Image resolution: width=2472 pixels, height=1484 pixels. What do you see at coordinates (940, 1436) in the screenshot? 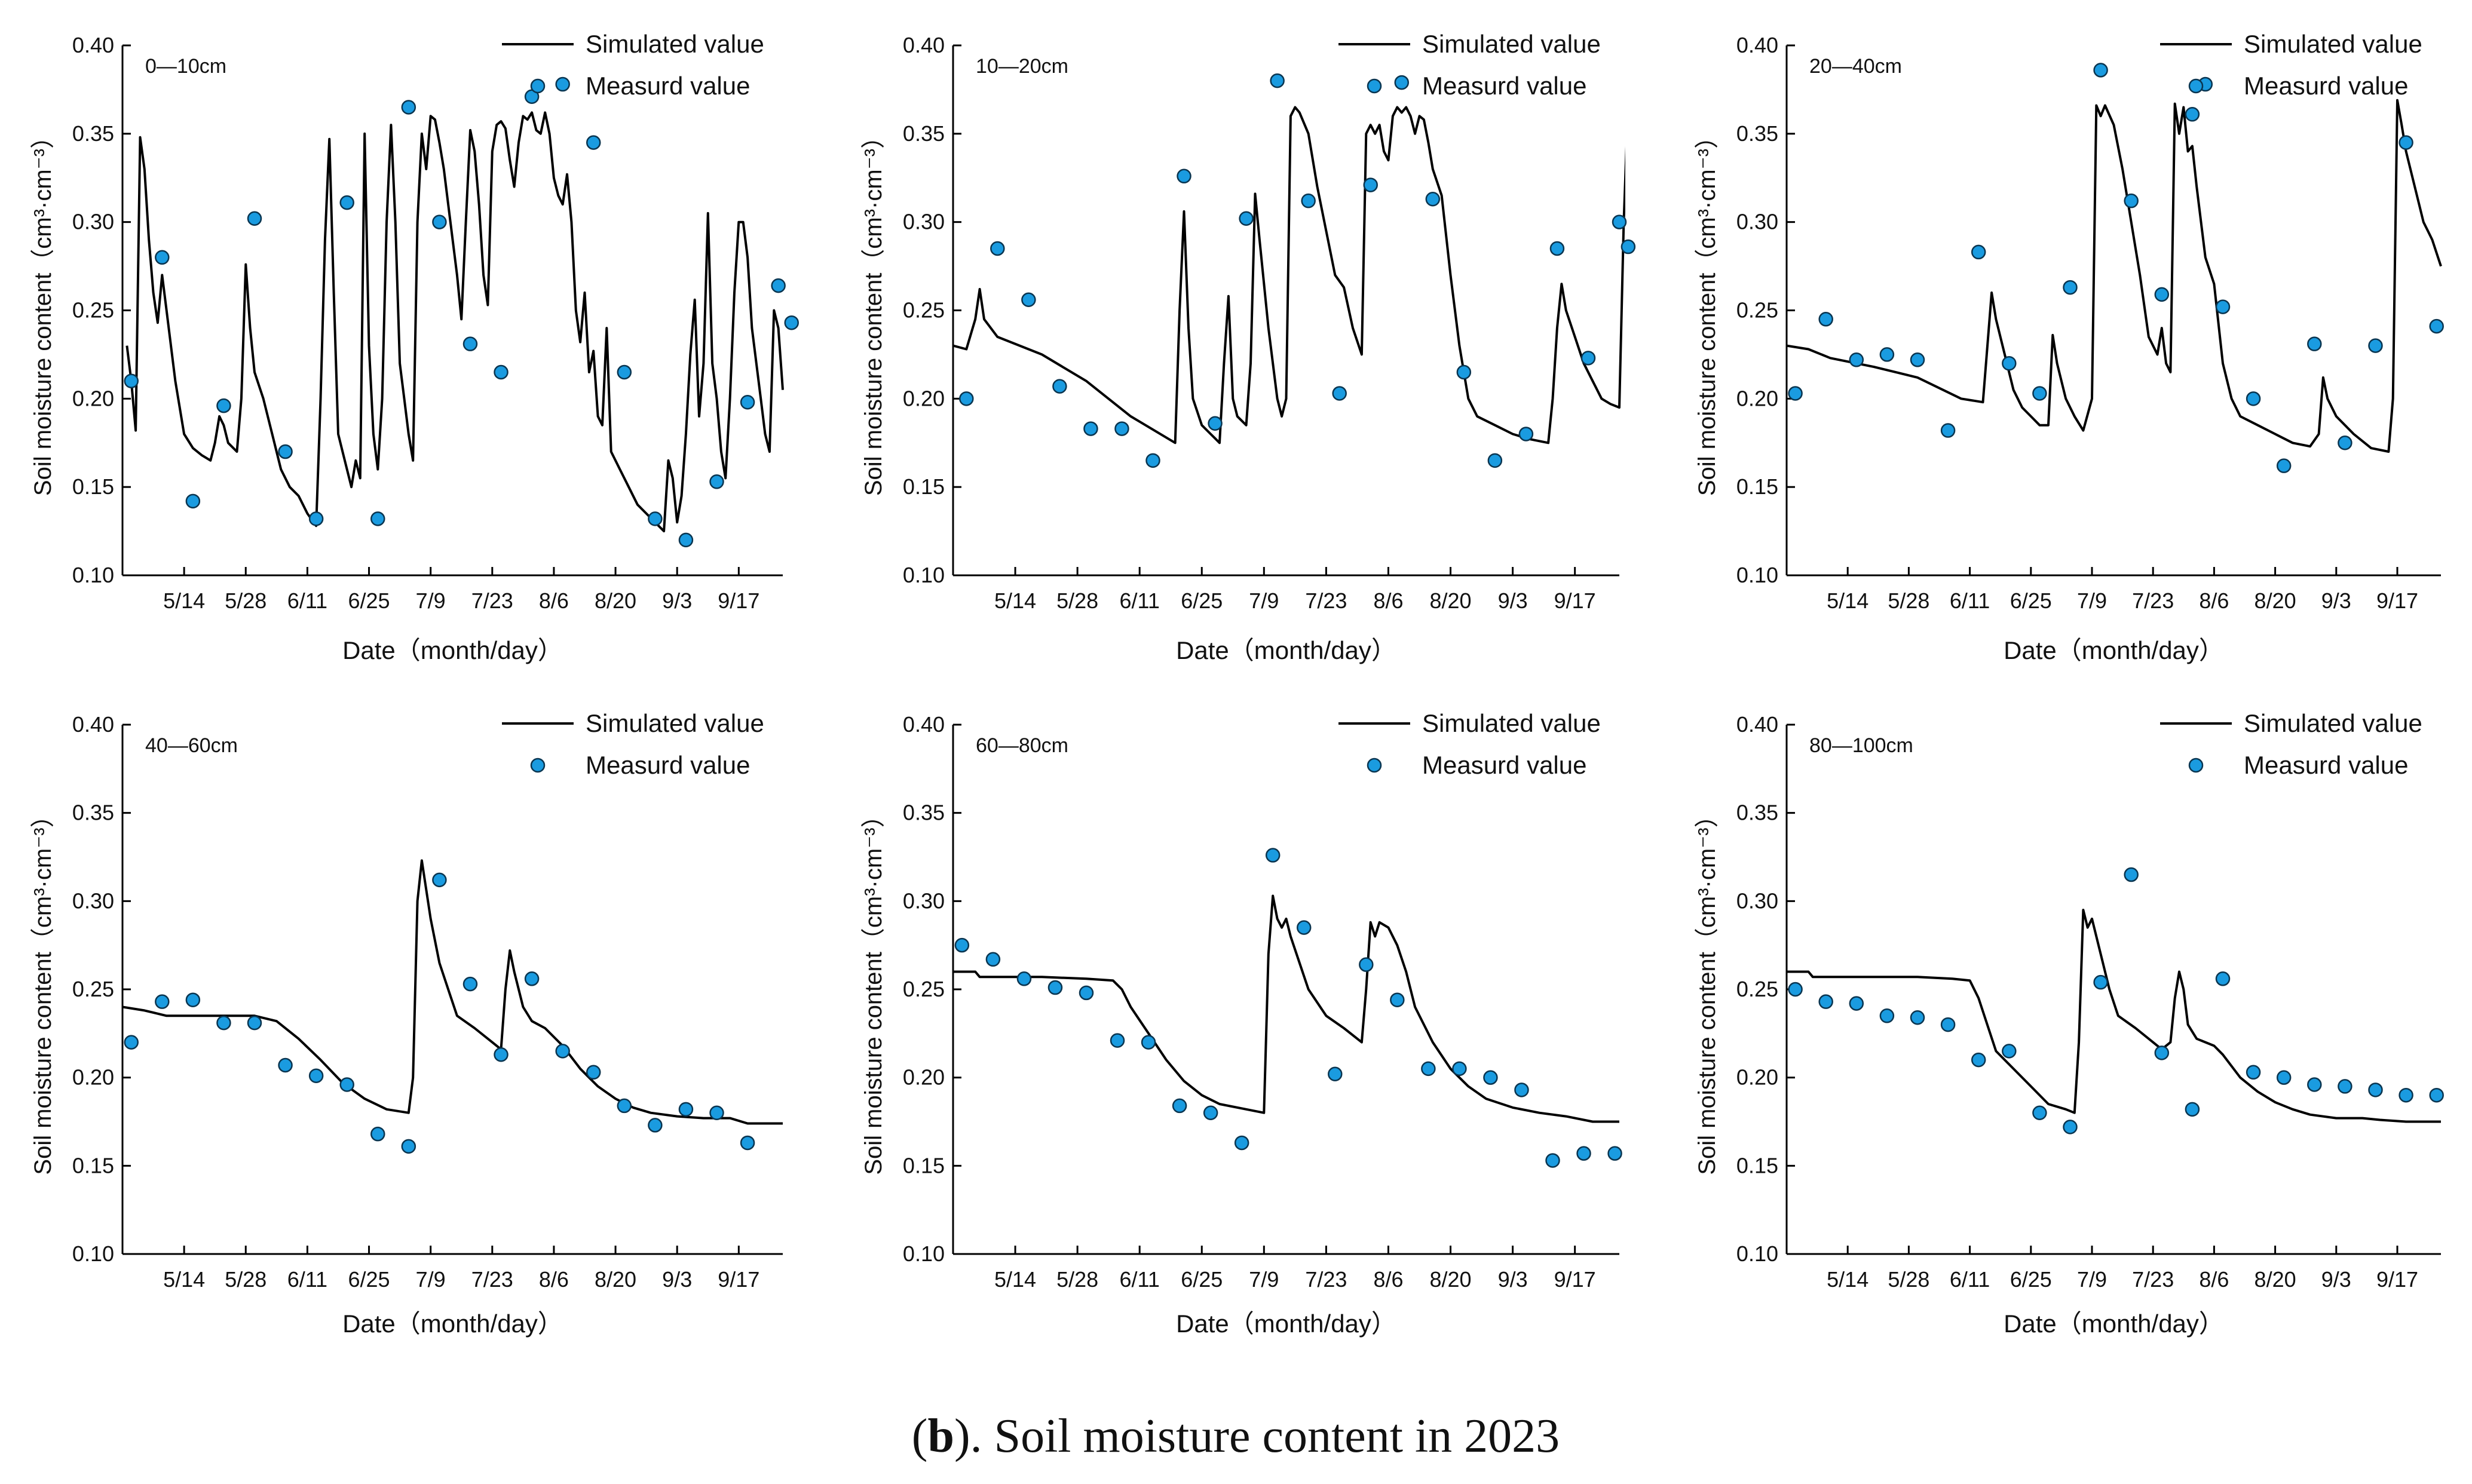
I see `caption-label: b` at bounding box center [940, 1436].